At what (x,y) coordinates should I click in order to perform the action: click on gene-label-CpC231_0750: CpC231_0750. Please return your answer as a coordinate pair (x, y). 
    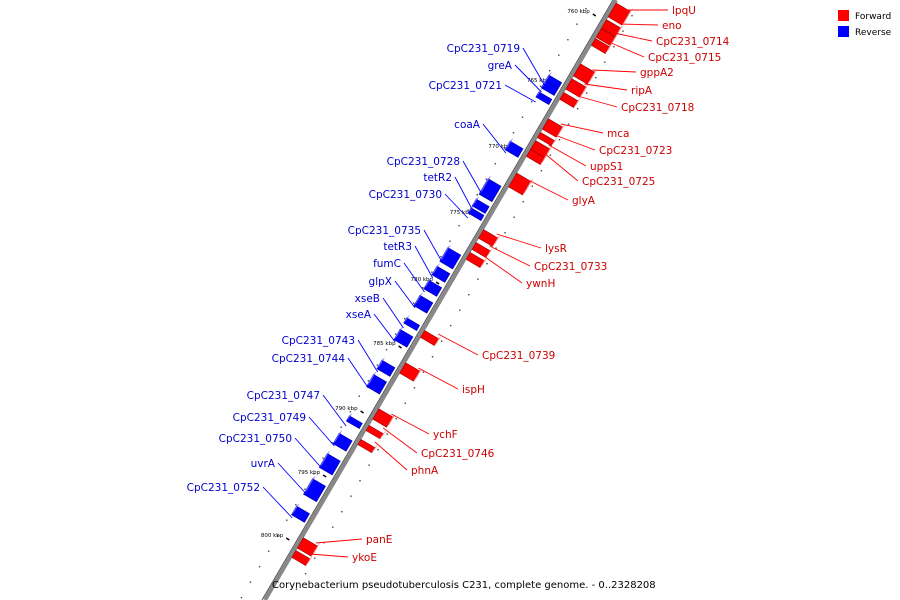
    Looking at the image, I should click on (255, 439).